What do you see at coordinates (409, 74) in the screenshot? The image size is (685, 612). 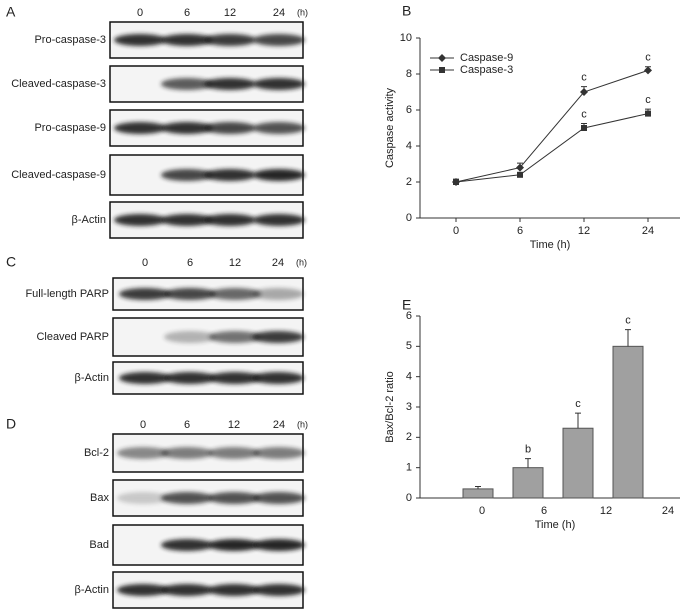 I see `y-tick-label: 8` at bounding box center [409, 74].